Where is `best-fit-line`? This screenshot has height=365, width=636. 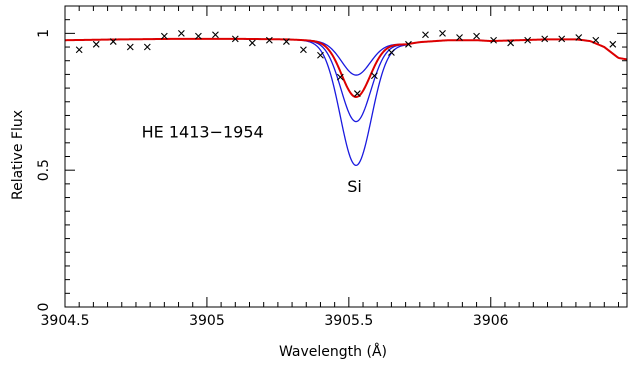
best-fit-line is located at coordinates (346, 67).